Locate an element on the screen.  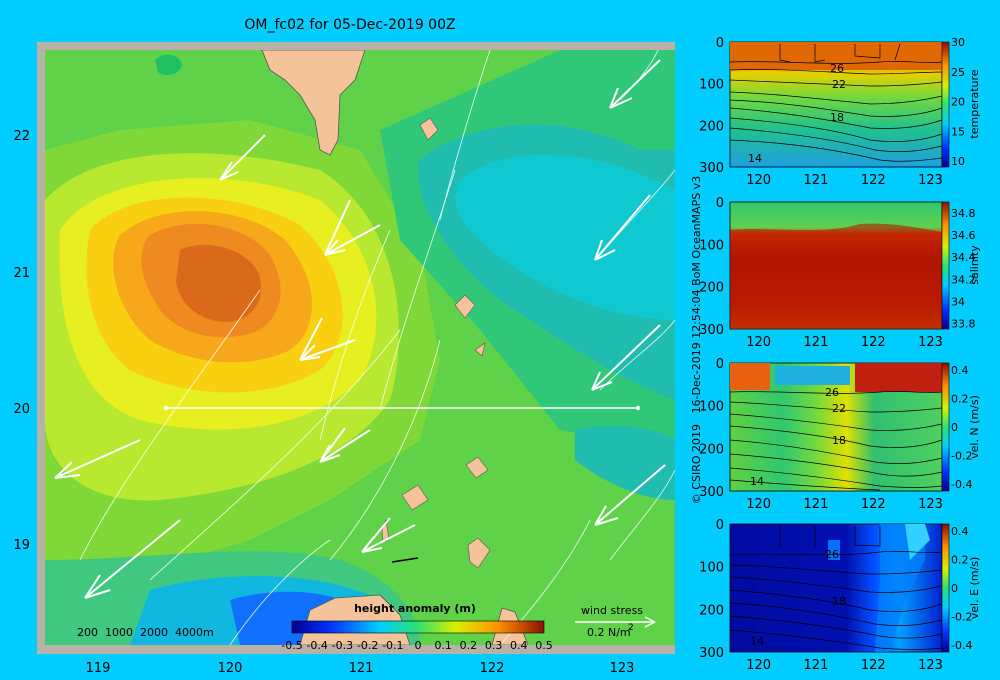
taiwan-land is located at coordinates (313, 103).